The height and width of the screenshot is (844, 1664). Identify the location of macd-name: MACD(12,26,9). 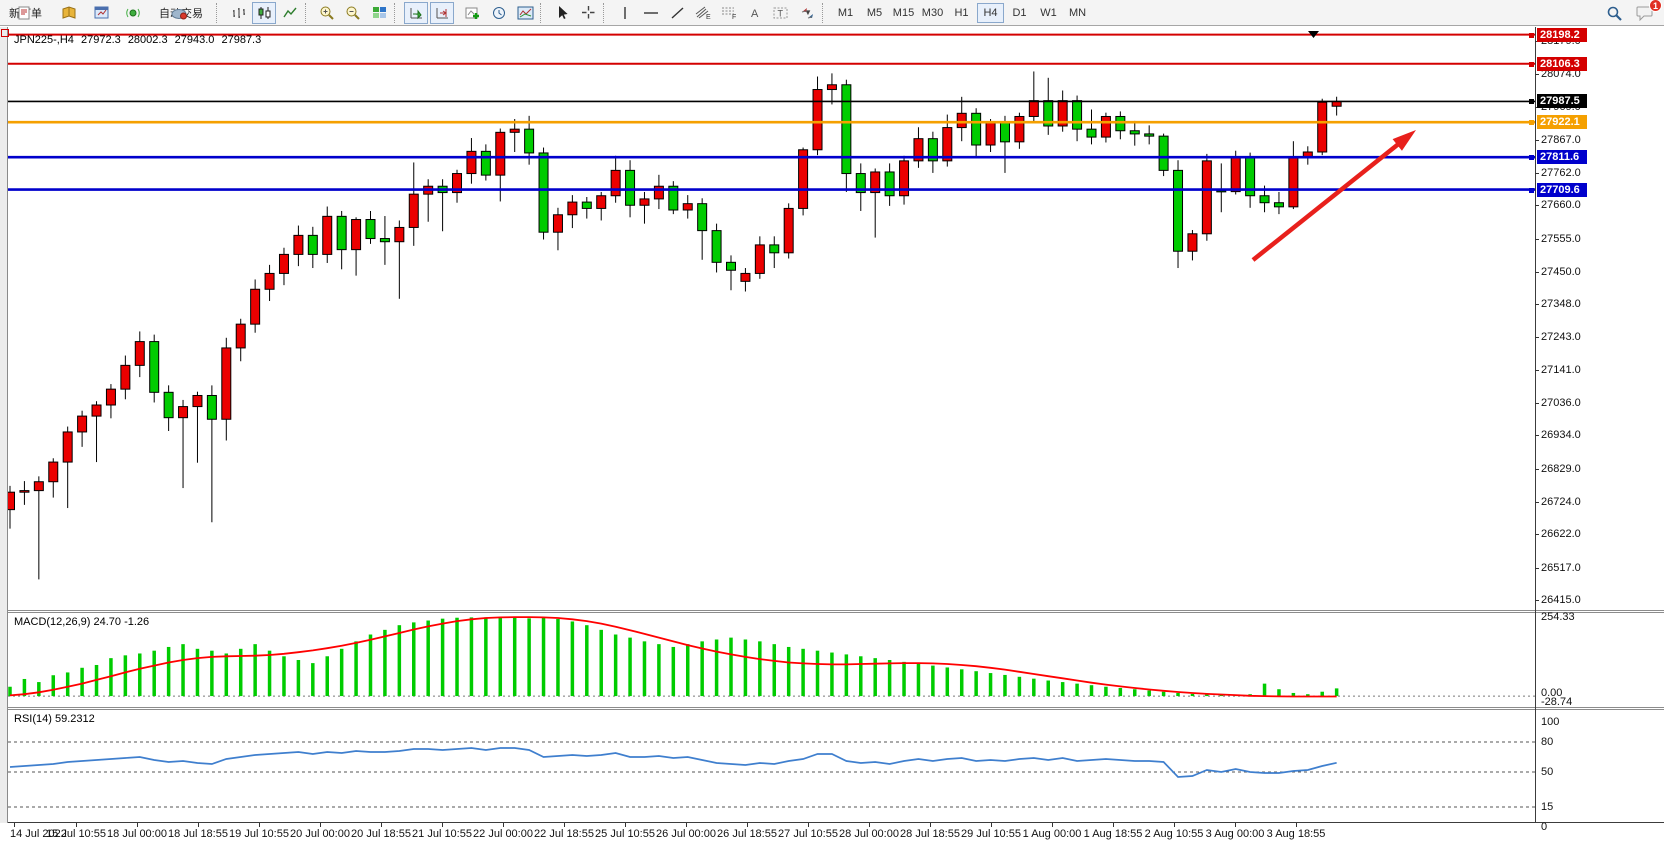
(52, 622).